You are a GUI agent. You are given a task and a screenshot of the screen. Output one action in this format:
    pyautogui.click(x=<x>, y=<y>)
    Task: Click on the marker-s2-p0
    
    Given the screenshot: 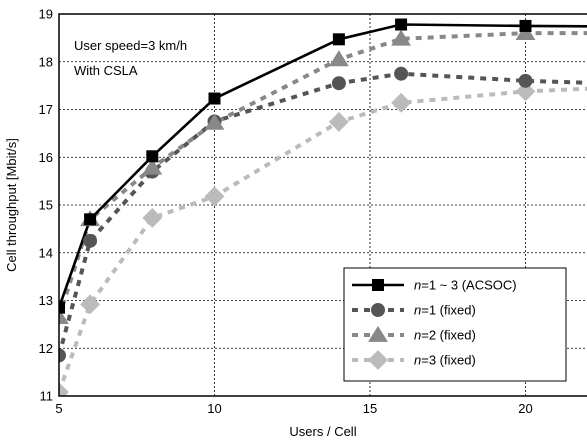 What is the action you would take?
    pyautogui.click(x=64, y=316)
    